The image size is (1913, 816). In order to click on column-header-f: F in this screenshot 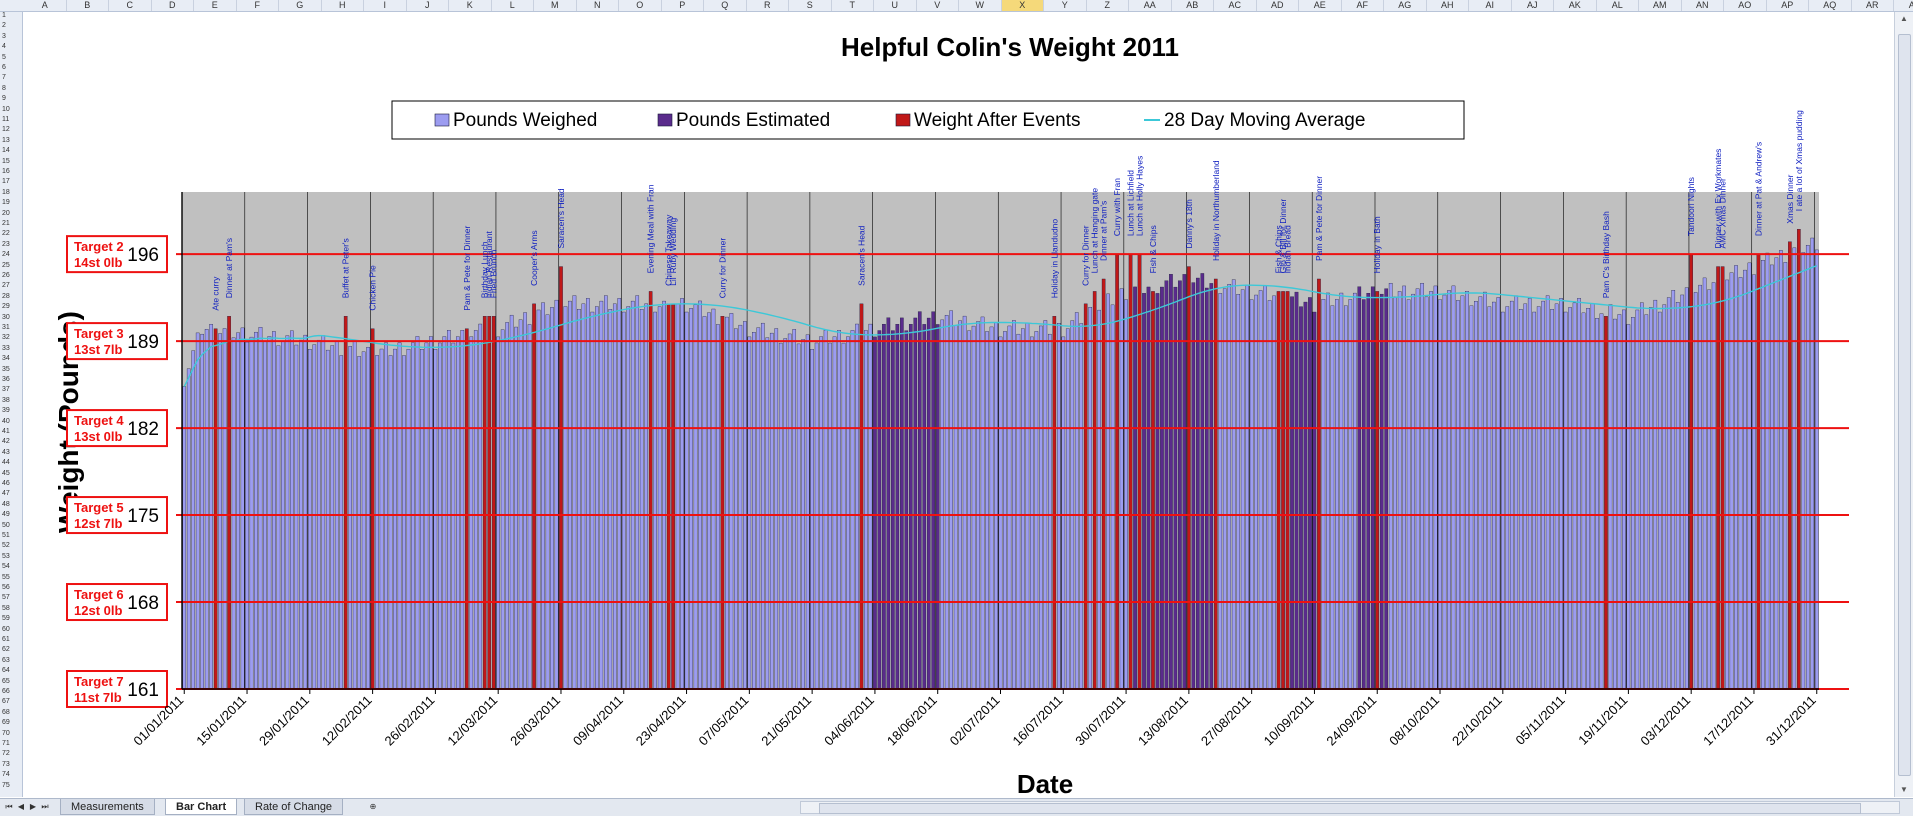, I will do `click(258, 5)`.